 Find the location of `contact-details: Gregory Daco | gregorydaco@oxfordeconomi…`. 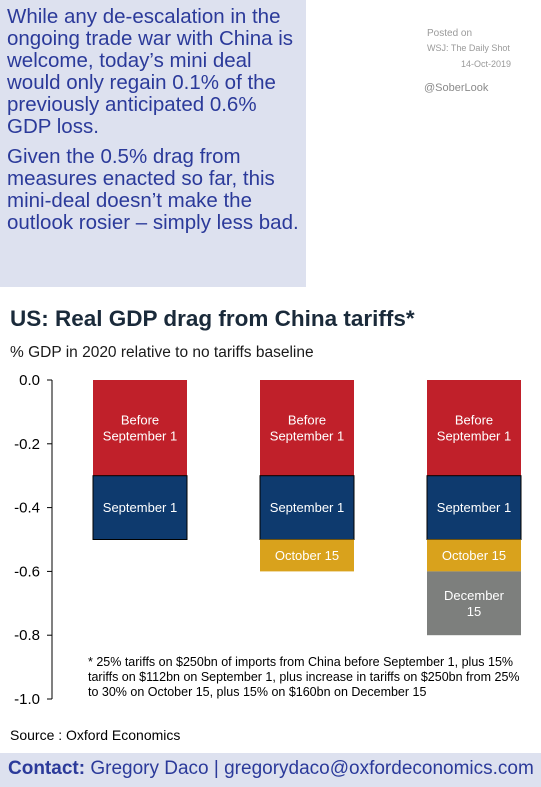

contact-details: Gregory Daco | gregorydaco@oxfordeconomi… is located at coordinates (309, 768).